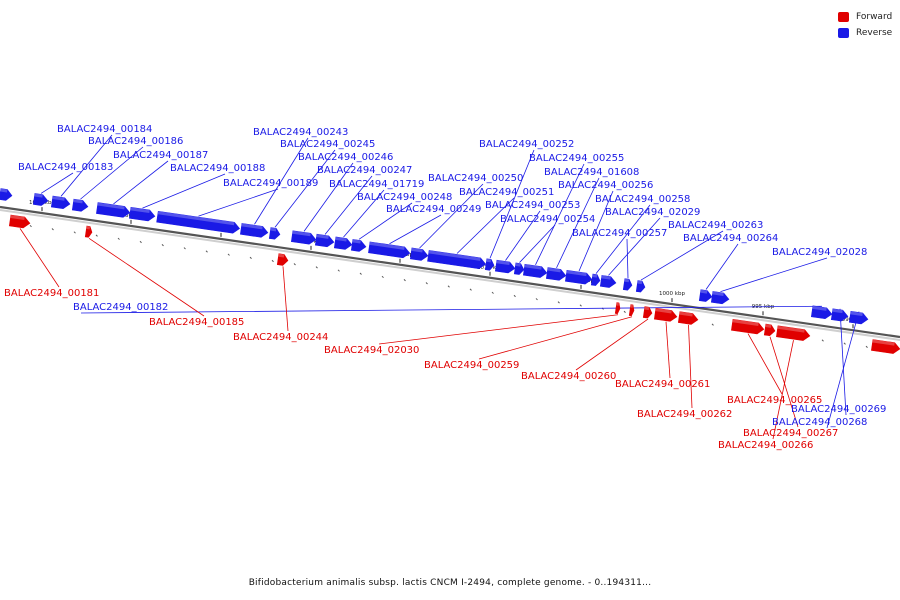  What do you see at coordinates (605, 185) in the screenshot?
I see `gene-label: BALAC2494_00256` at bounding box center [605, 185].